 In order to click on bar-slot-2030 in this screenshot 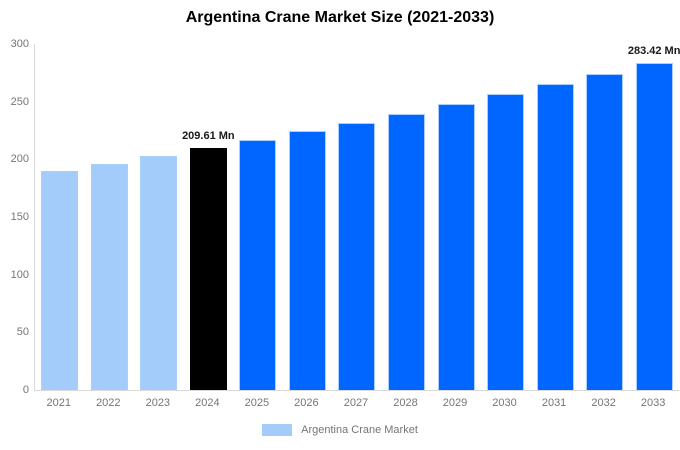, I will do `click(506, 217)`.